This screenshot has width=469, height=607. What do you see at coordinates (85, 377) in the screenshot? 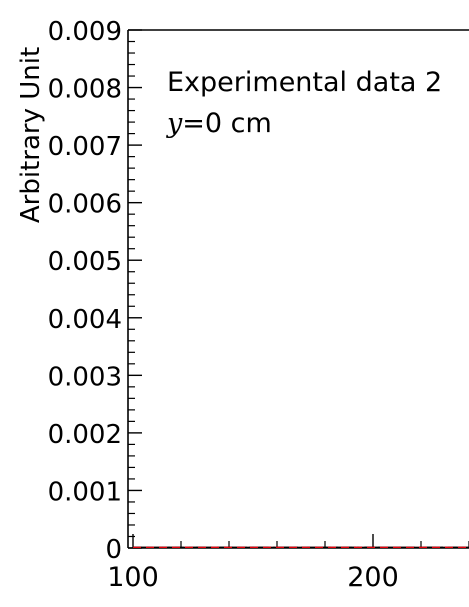
I see `y-tick-label: 0.003` at bounding box center [85, 377].